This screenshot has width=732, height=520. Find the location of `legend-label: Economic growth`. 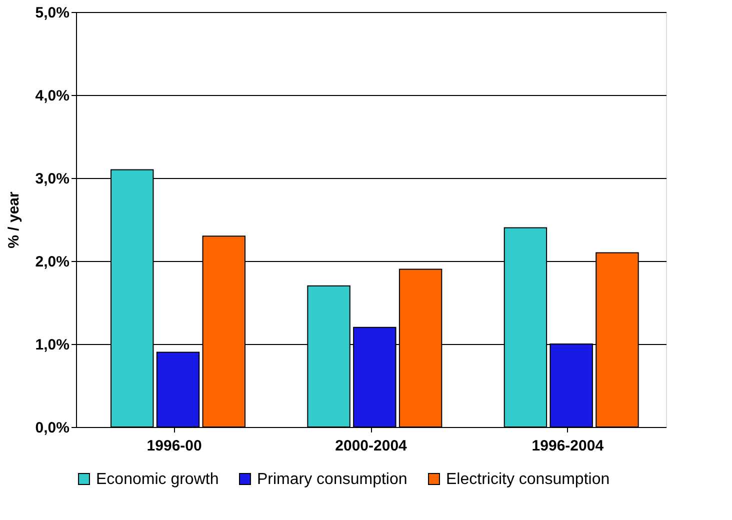

legend-label: Economic growth is located at coordinates (157, 479).